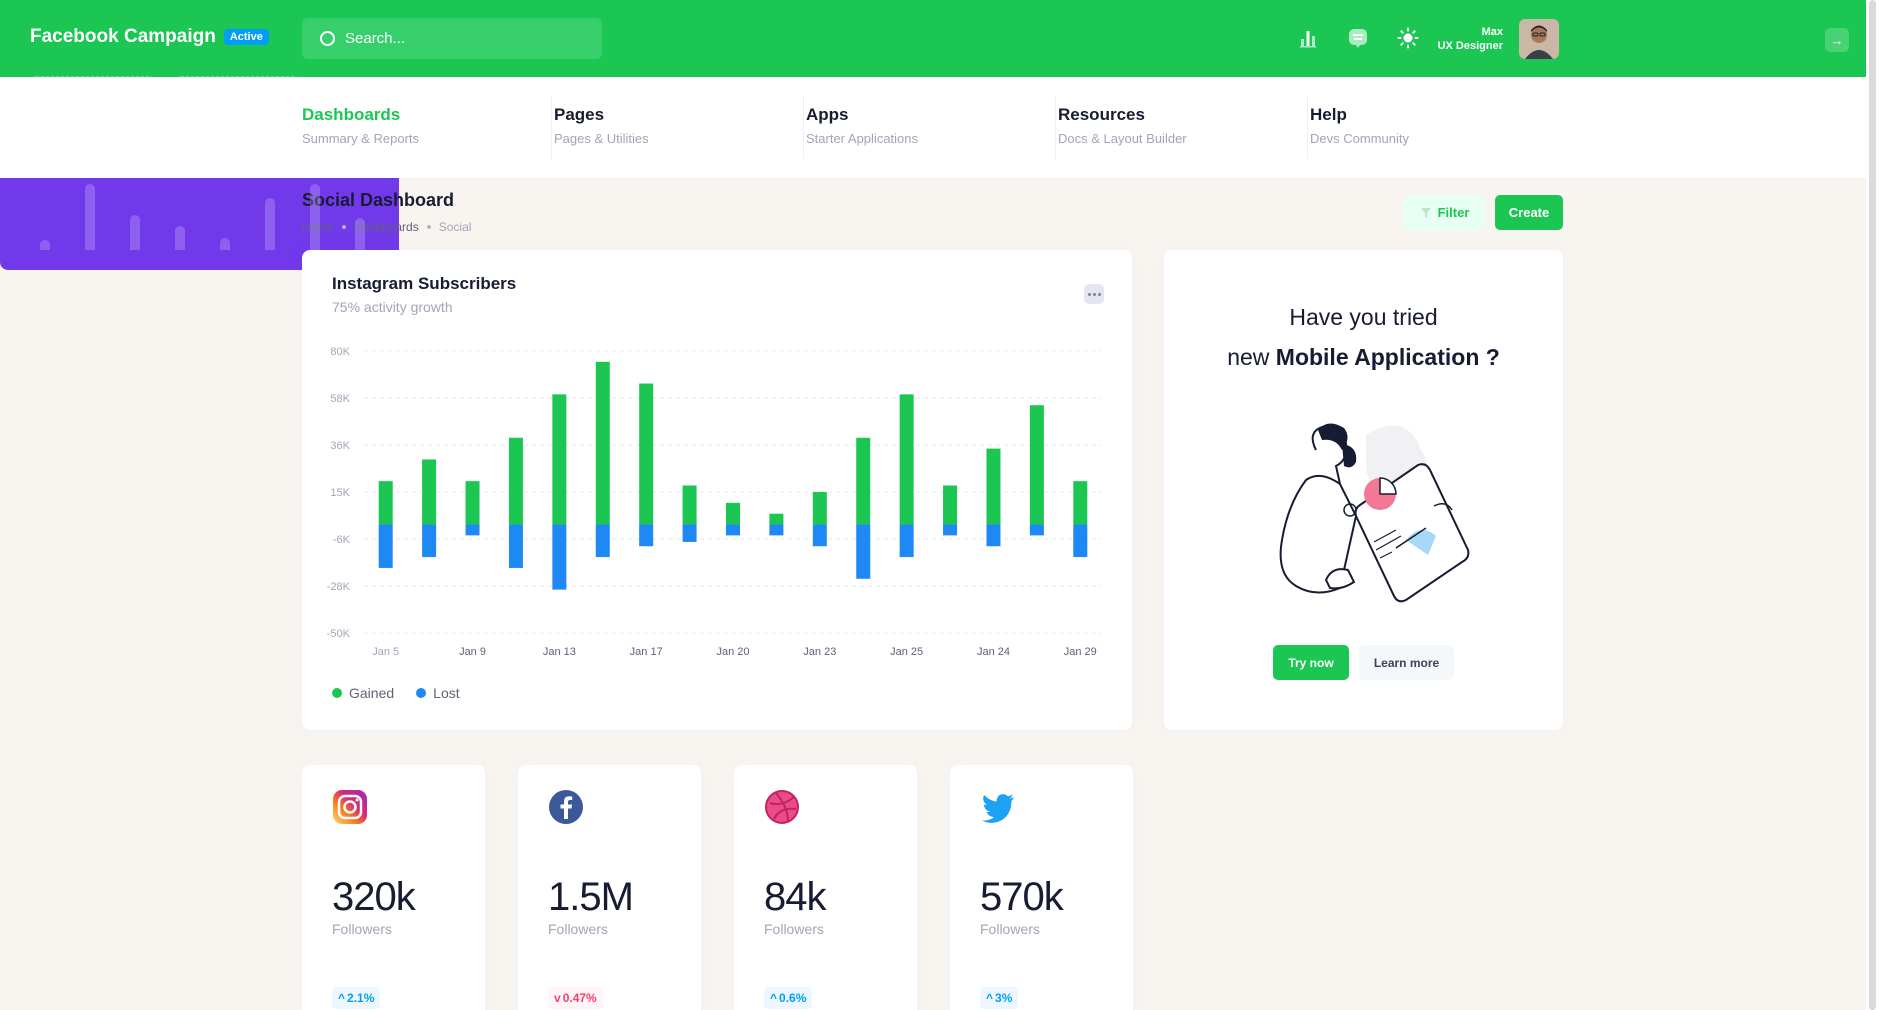 The height and width of the screenshot is (1010, 1879). What do you see at coordinates (1492, 32) in the screenshot?
I see `user-name: Max` at bounding box center [1492, 32].